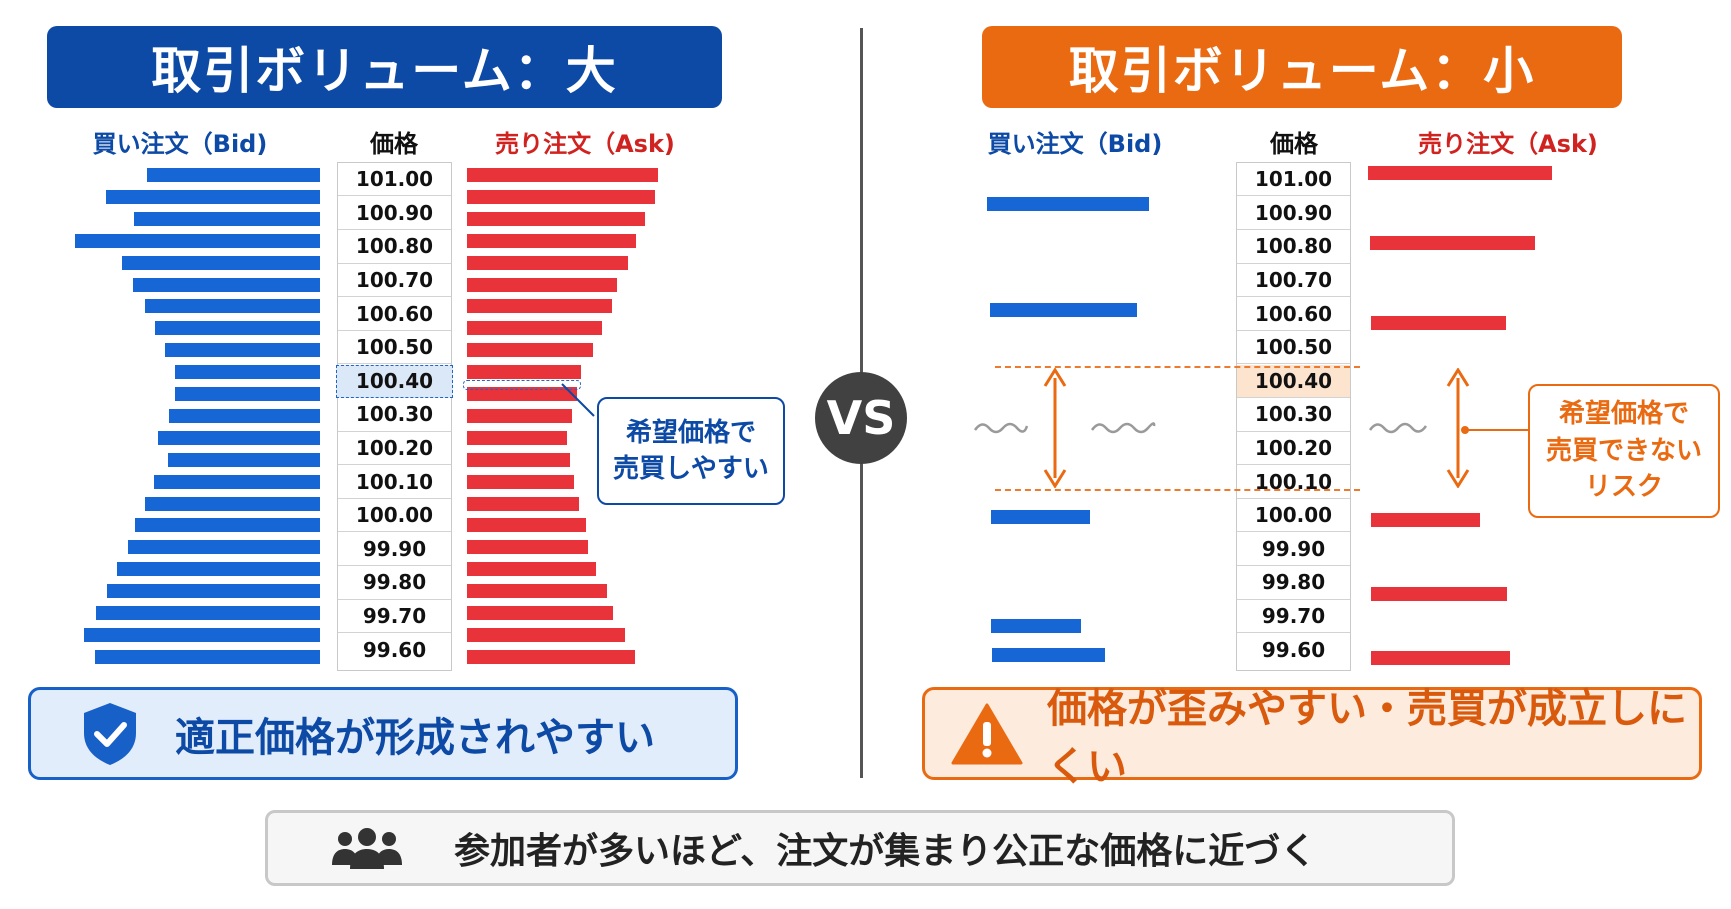  I want to click on vs-badge: VS, so click(861, 418).